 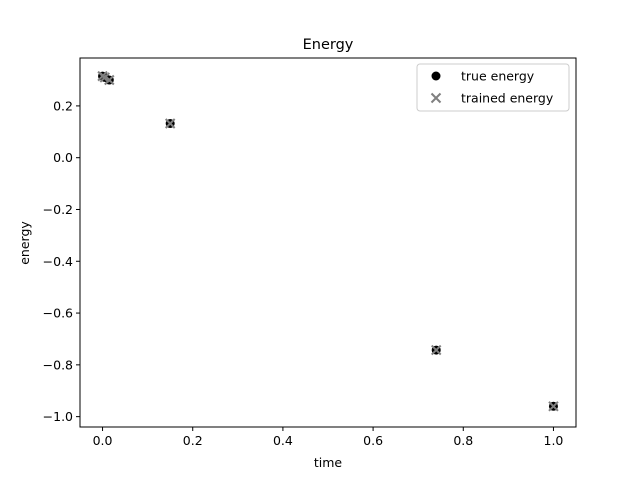 What do you see at coordinates (58, 313) in the screenshot?
I see `y-tick-label: −0.6` at bounding box center [58, 313].